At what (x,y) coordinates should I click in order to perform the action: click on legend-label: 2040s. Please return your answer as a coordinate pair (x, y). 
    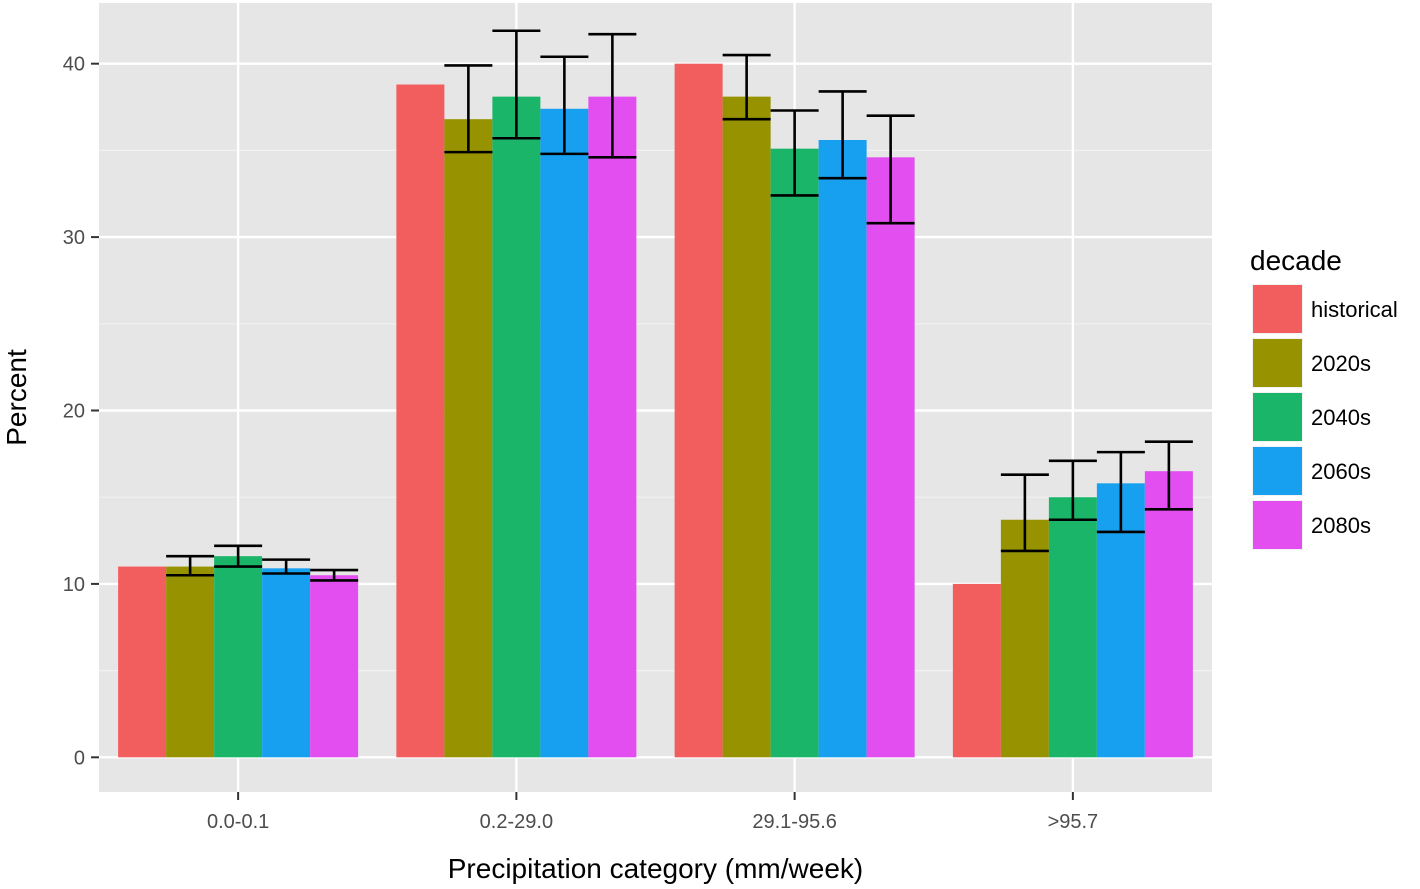
    Looking at the image, I should click on (1341, 417).